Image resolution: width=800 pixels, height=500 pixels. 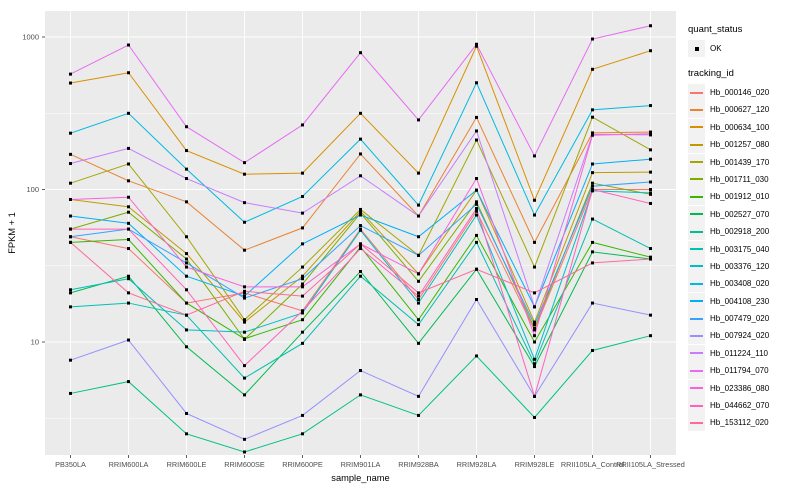 I want to click on legend-item-quant-status-ok: OK, so click(x=743, y=48).